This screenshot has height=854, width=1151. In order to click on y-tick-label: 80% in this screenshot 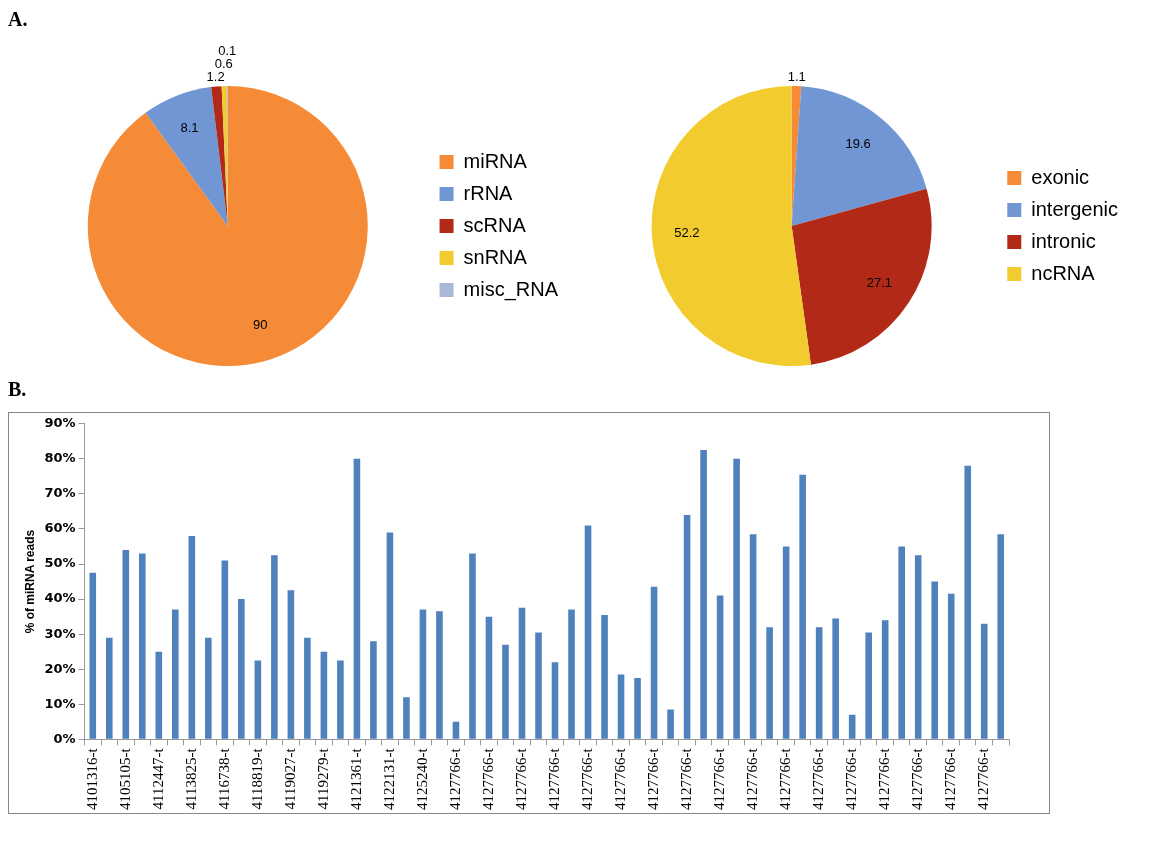, I will do `click(60, 458)`.